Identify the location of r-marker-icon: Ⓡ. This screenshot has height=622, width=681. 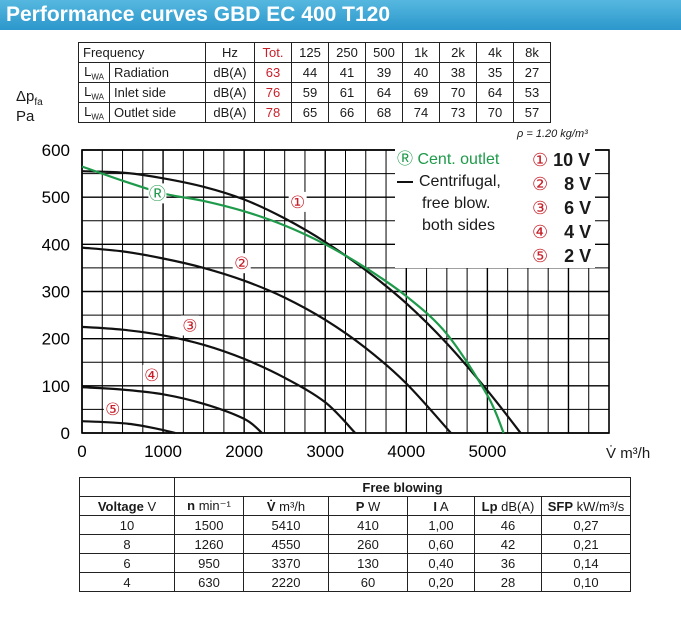
(405, 159).